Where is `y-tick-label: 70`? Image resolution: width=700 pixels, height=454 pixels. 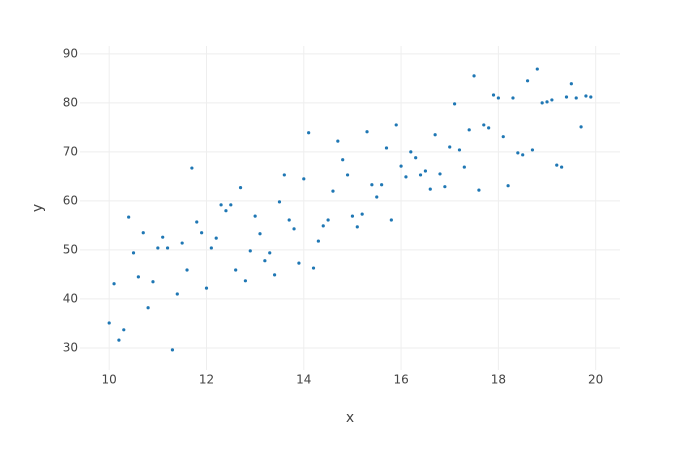 y-tick-label: 70 is located at coordinates (70, 151).